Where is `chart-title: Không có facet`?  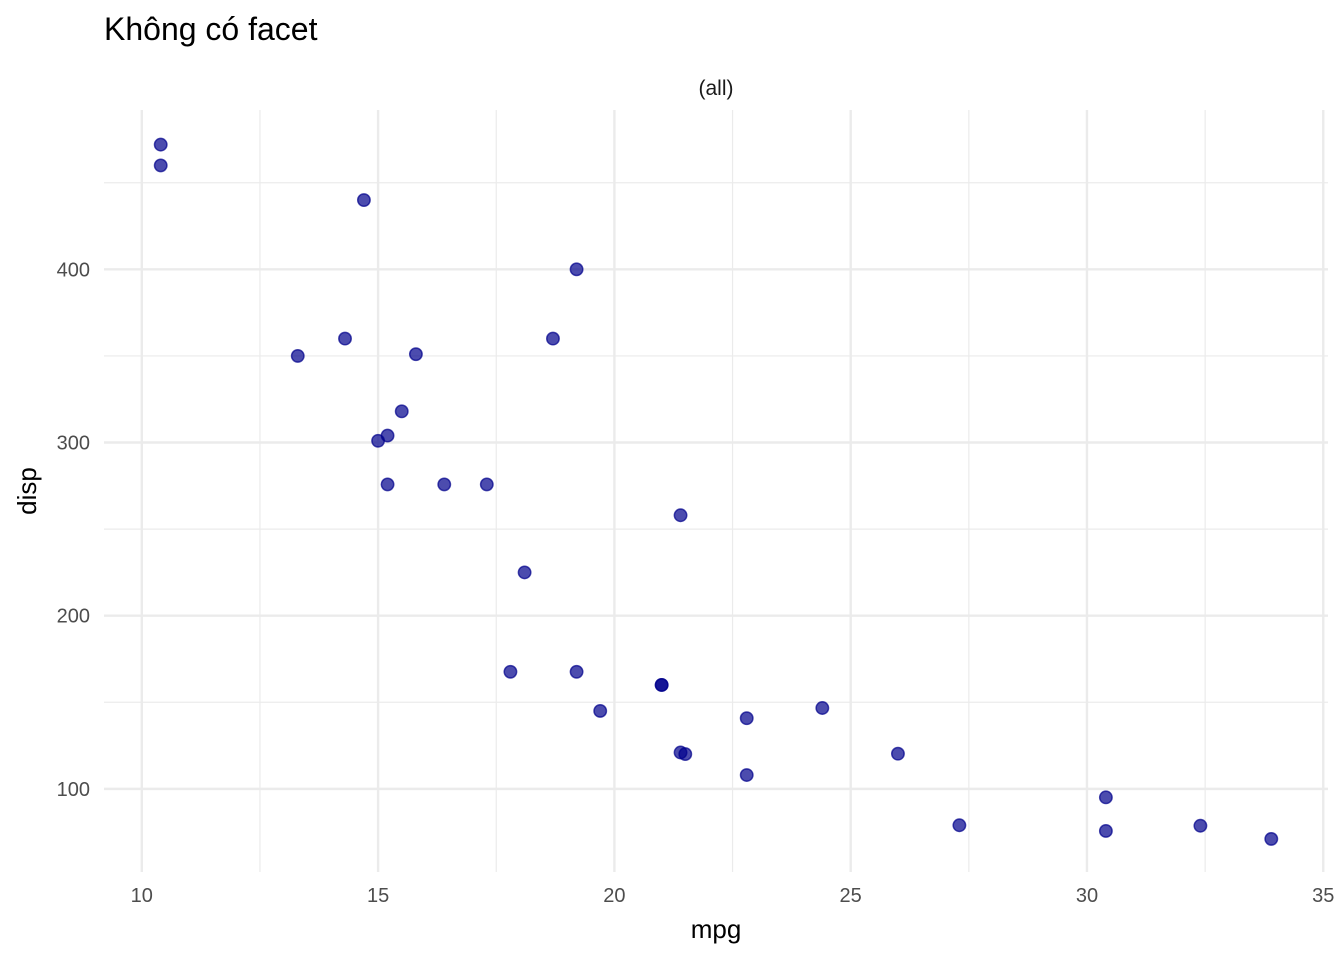 chart-title: Không có facet is located at coordinates (211, 29).